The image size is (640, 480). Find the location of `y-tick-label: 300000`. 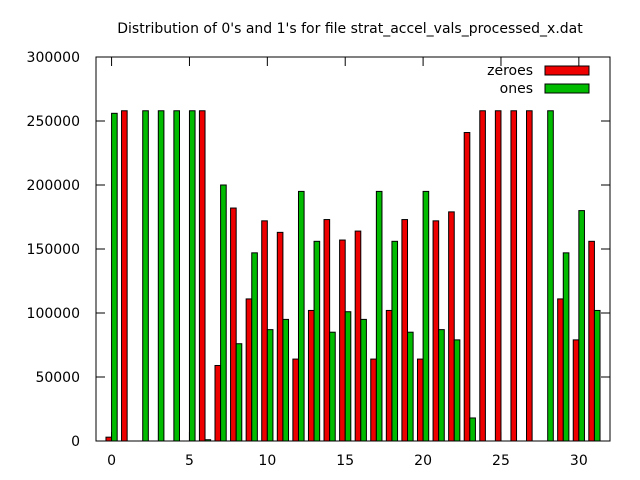

y-tick-label: 300000 is located at coordinates (53, 58).